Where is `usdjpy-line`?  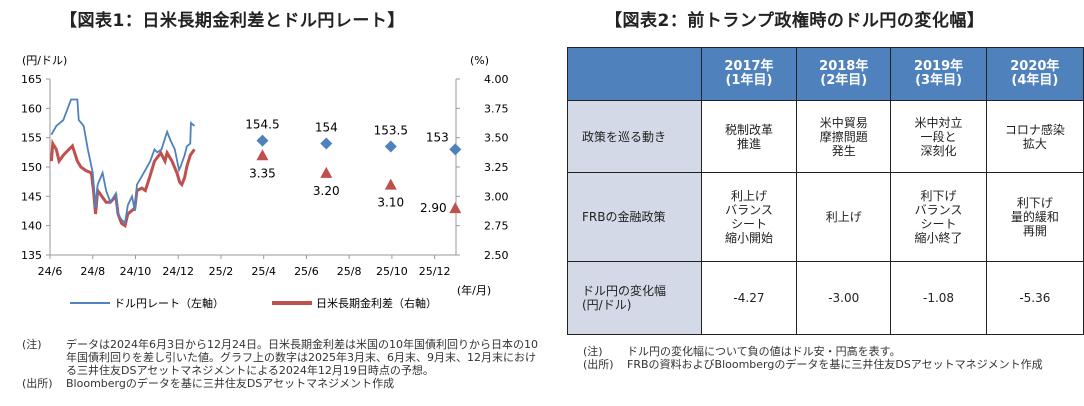
usdjpy-line is located at coordinates (123, 161).